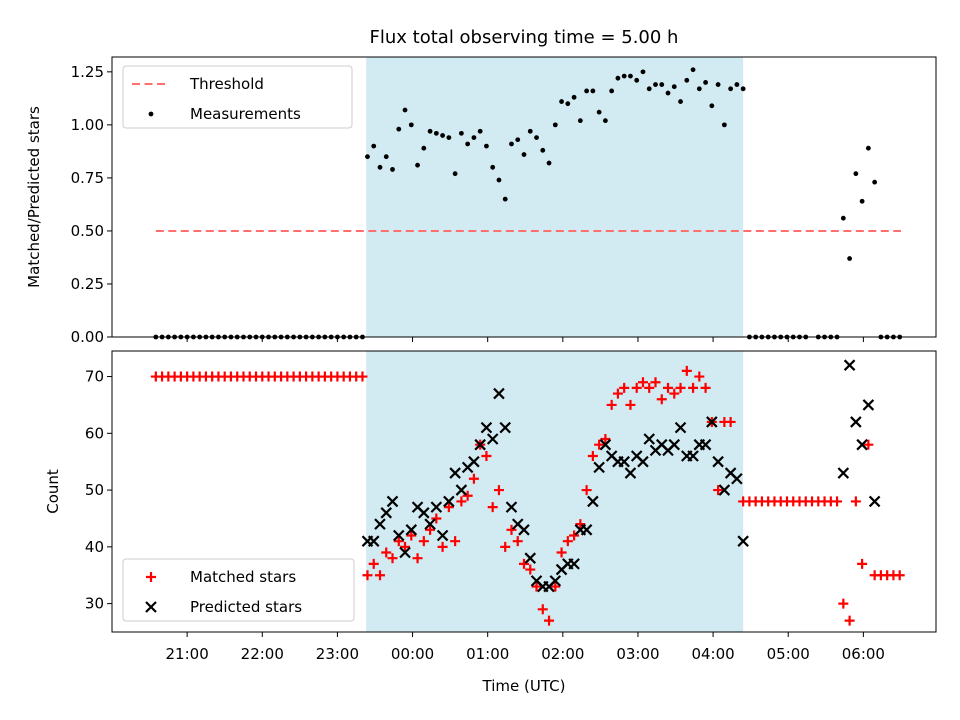 This screenshot has width=960, height=720. I want to click on y-tick-label: 40, so click(94, 547).